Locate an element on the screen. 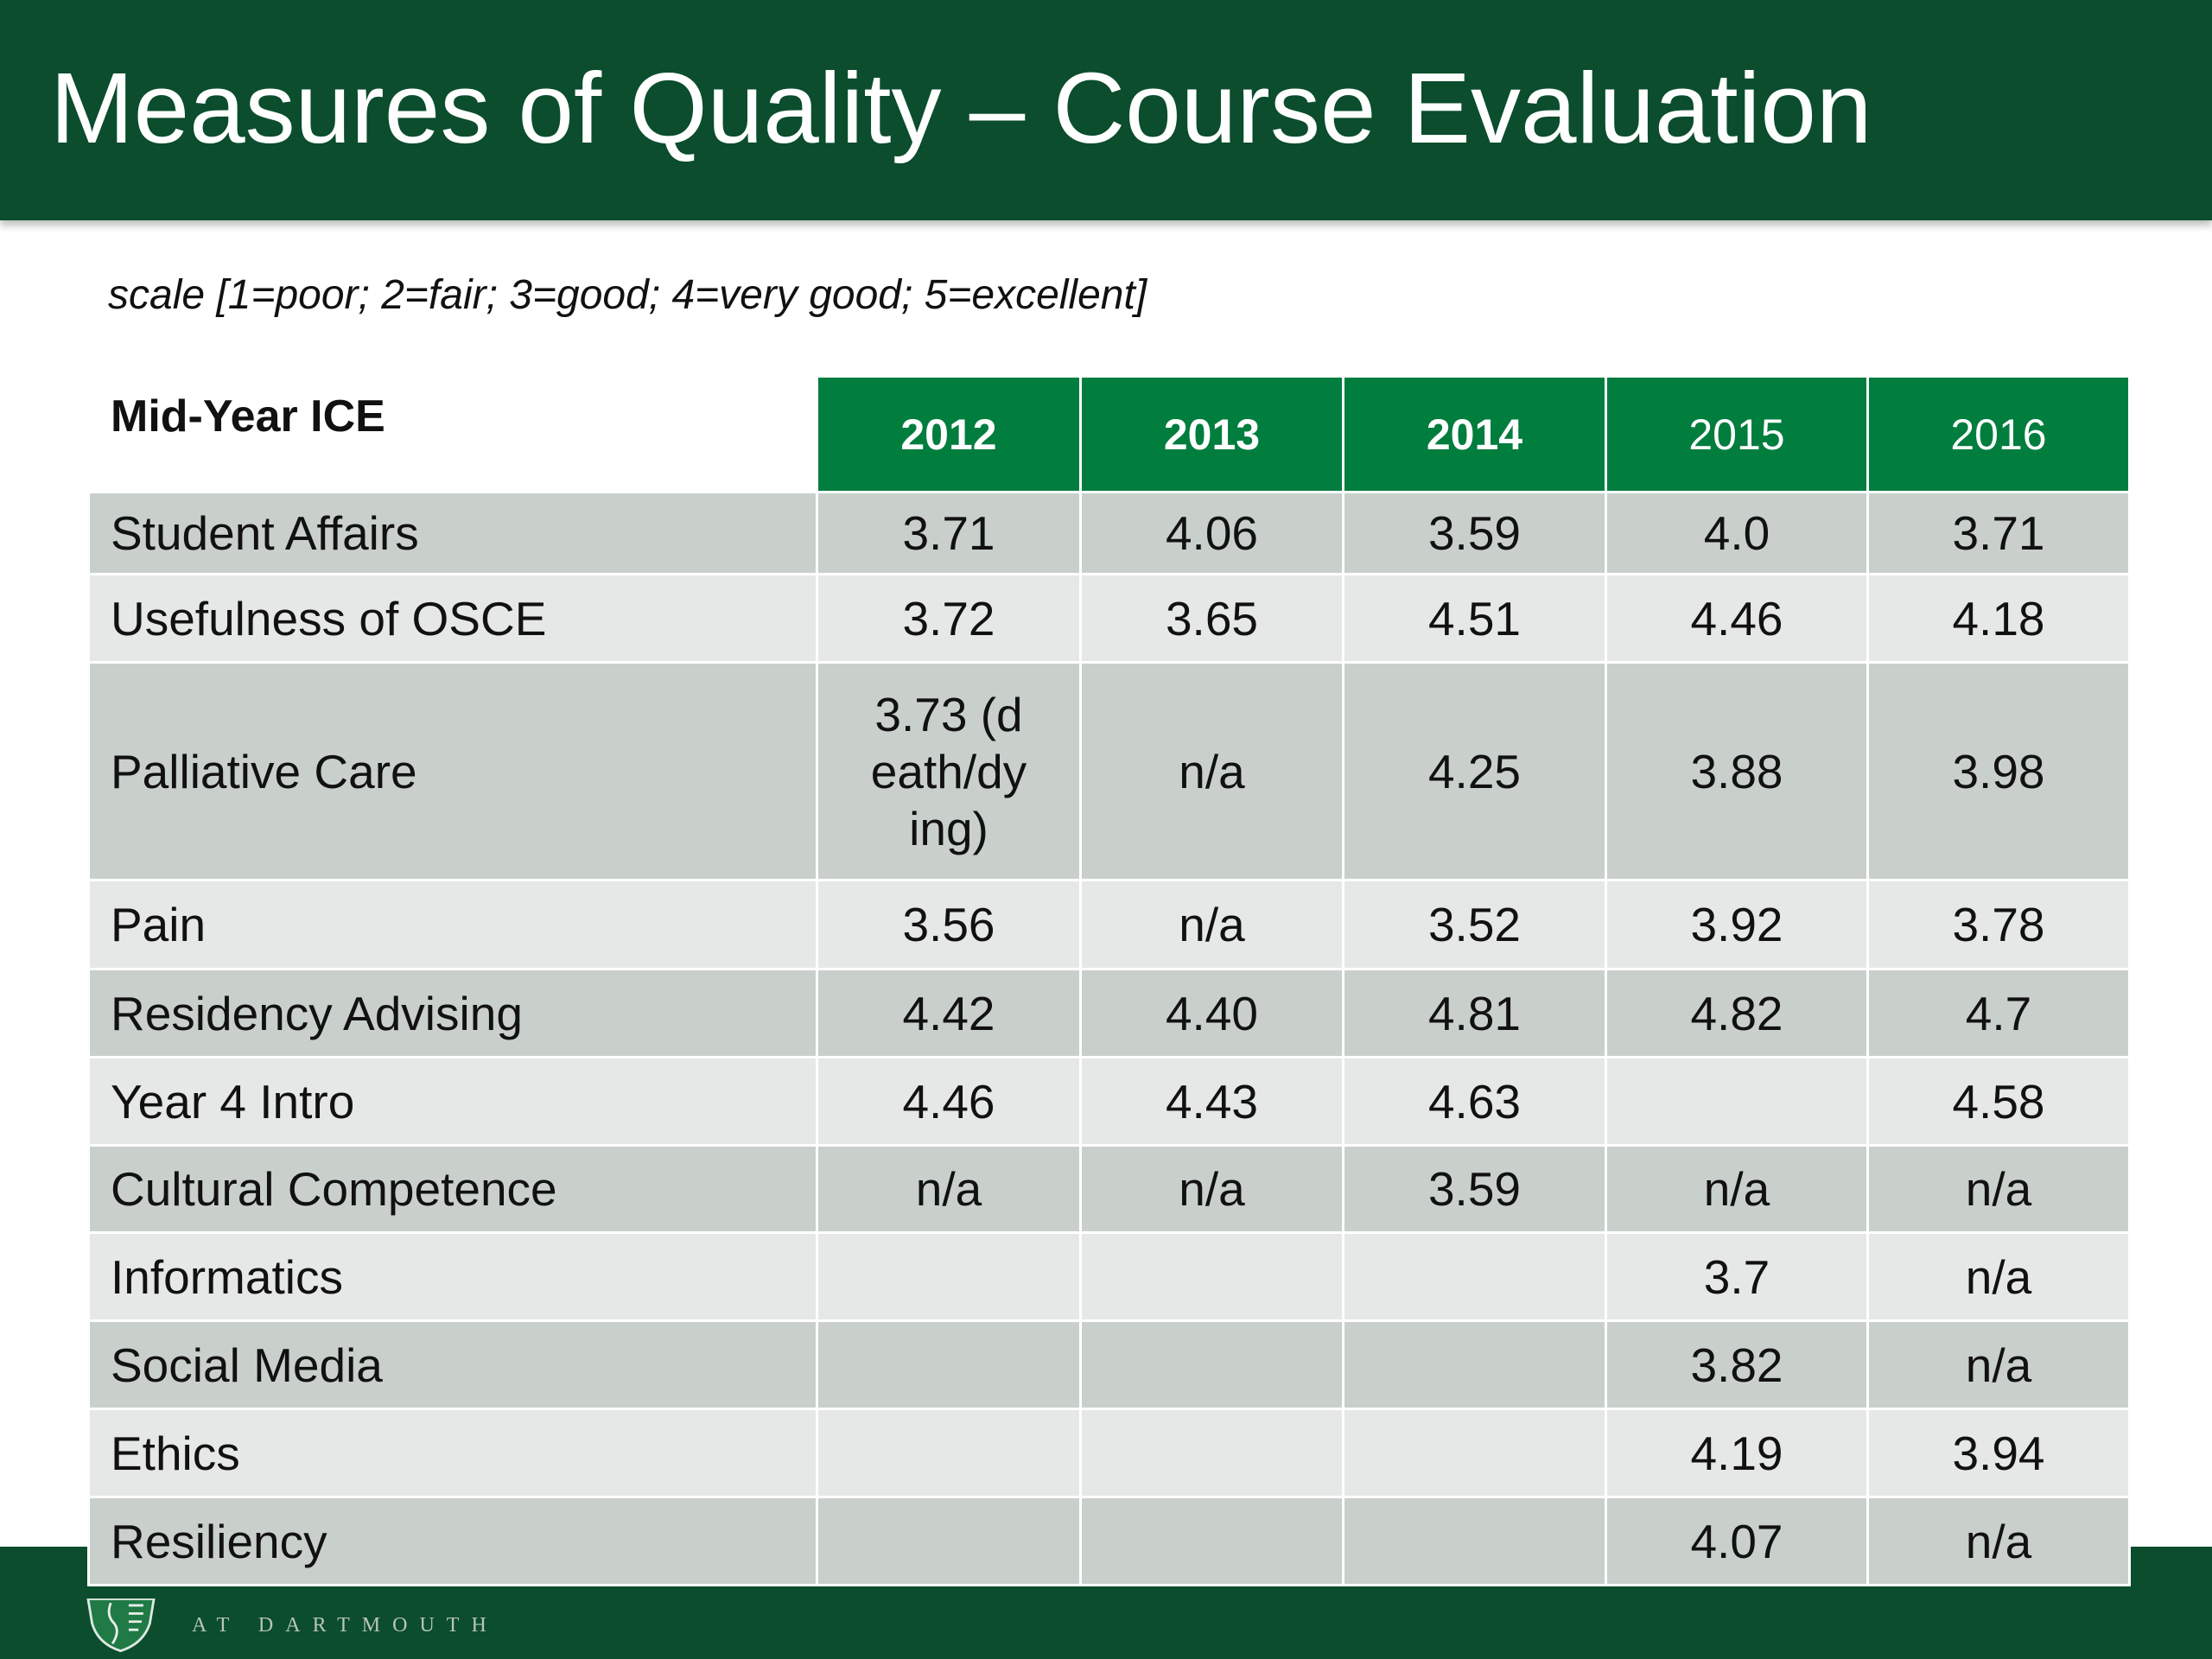  row-label: Informatics is located at coordinates (452, 1276).